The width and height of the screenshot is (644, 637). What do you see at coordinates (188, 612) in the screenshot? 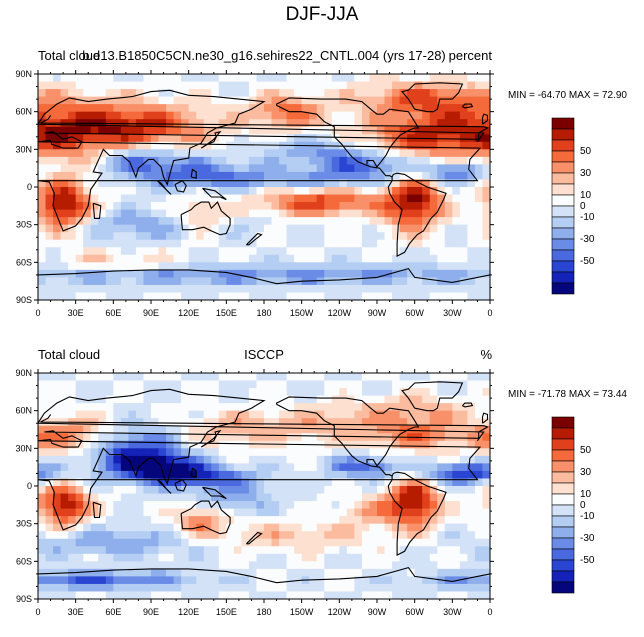
I see `x-tick-label: 120E` at bounding box center [188, 612].